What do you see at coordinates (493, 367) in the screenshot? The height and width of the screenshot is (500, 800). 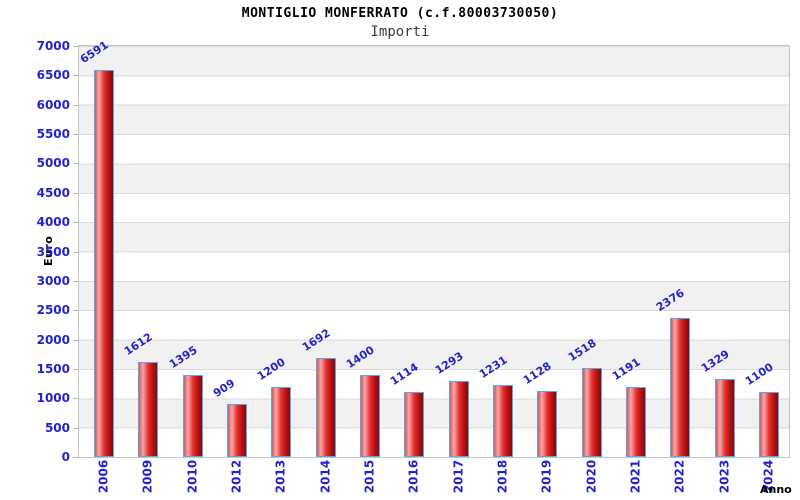 I see `bar-value-label: 1231` at bounding box center [493, 367].